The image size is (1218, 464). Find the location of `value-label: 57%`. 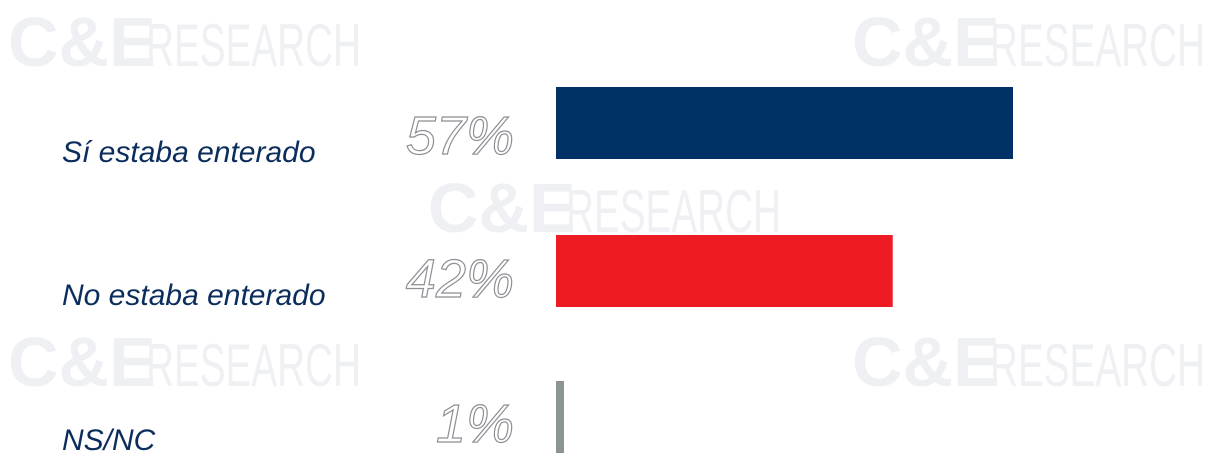

value-label: 57% is located at coordinates (460, 136).